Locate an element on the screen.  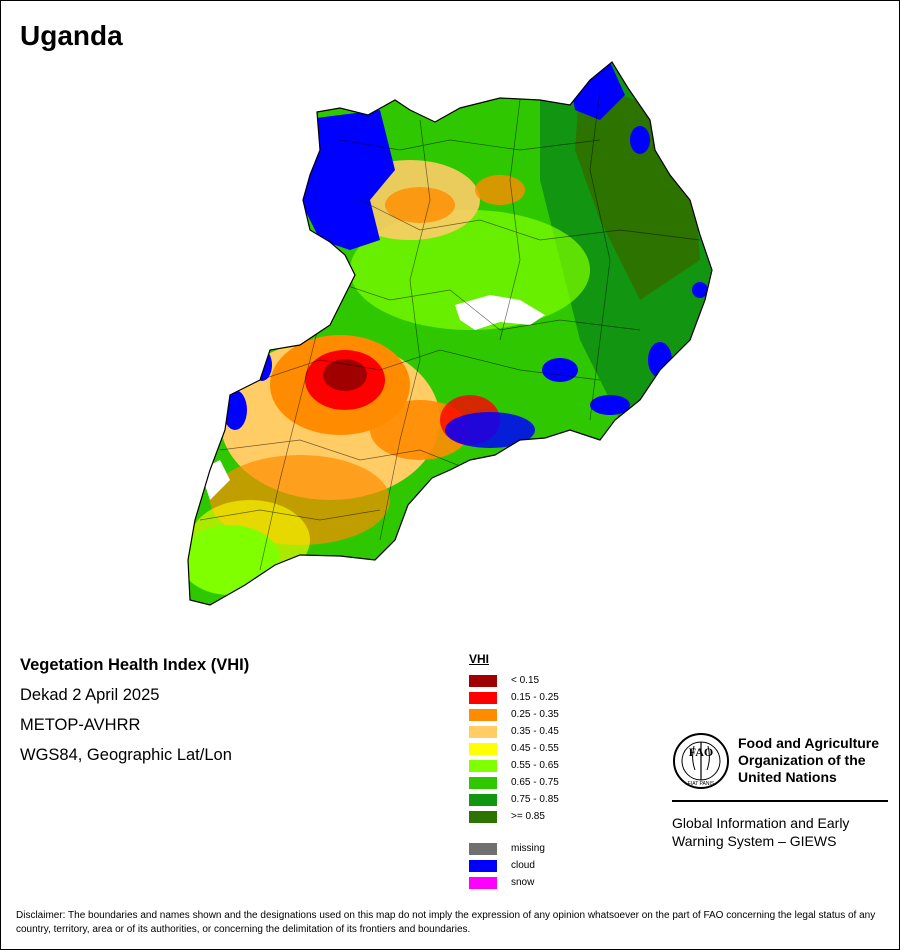
legend-label: missing is located at coordinates (528, 848).